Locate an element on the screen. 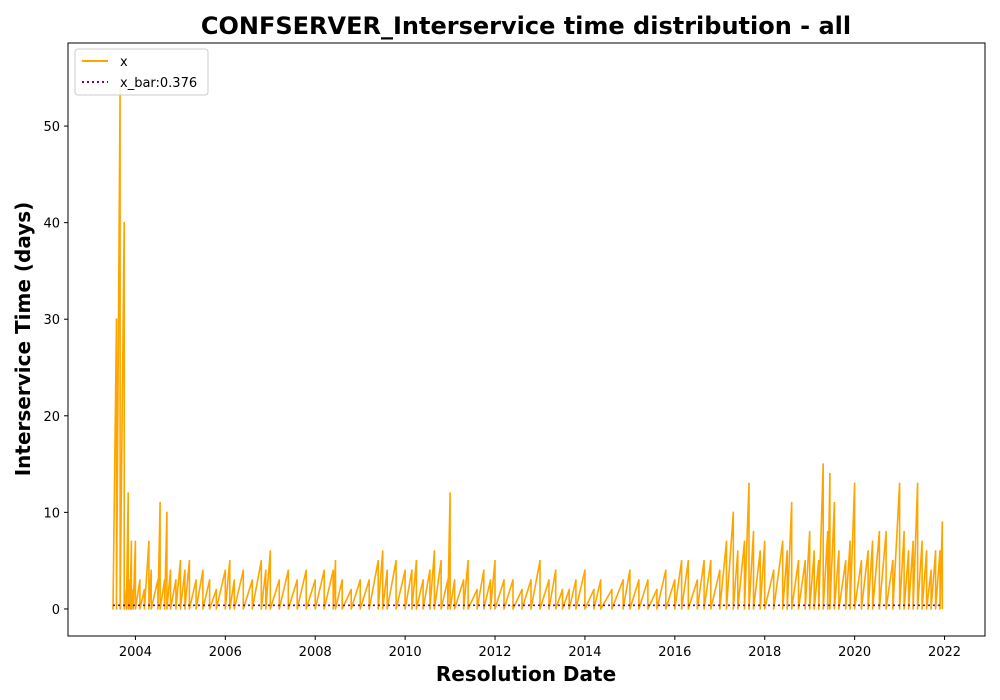 The height and width of the screenshot is (700, 1000). legend-label-x: x is located at coordinates (124, 62).